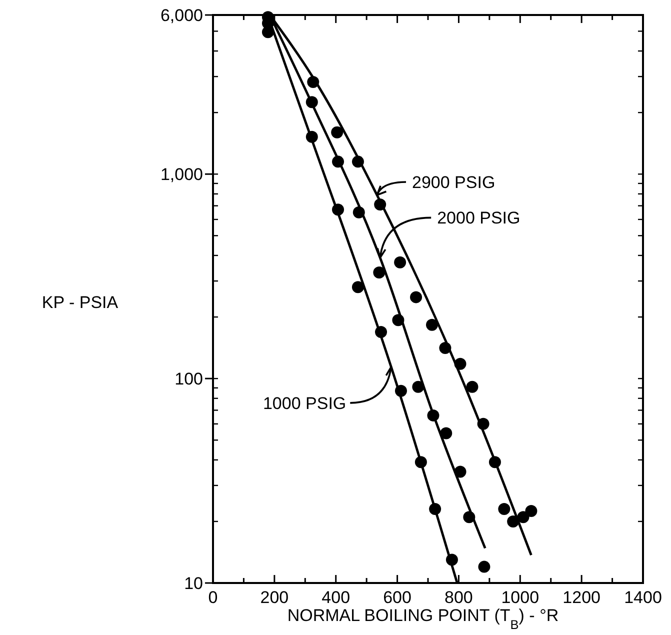 The image size is (671, 635). What do you see at coordinates (520, 597) in the screenshot?
I see `x-tick-label: 1000` at bounding box center [520, 597].